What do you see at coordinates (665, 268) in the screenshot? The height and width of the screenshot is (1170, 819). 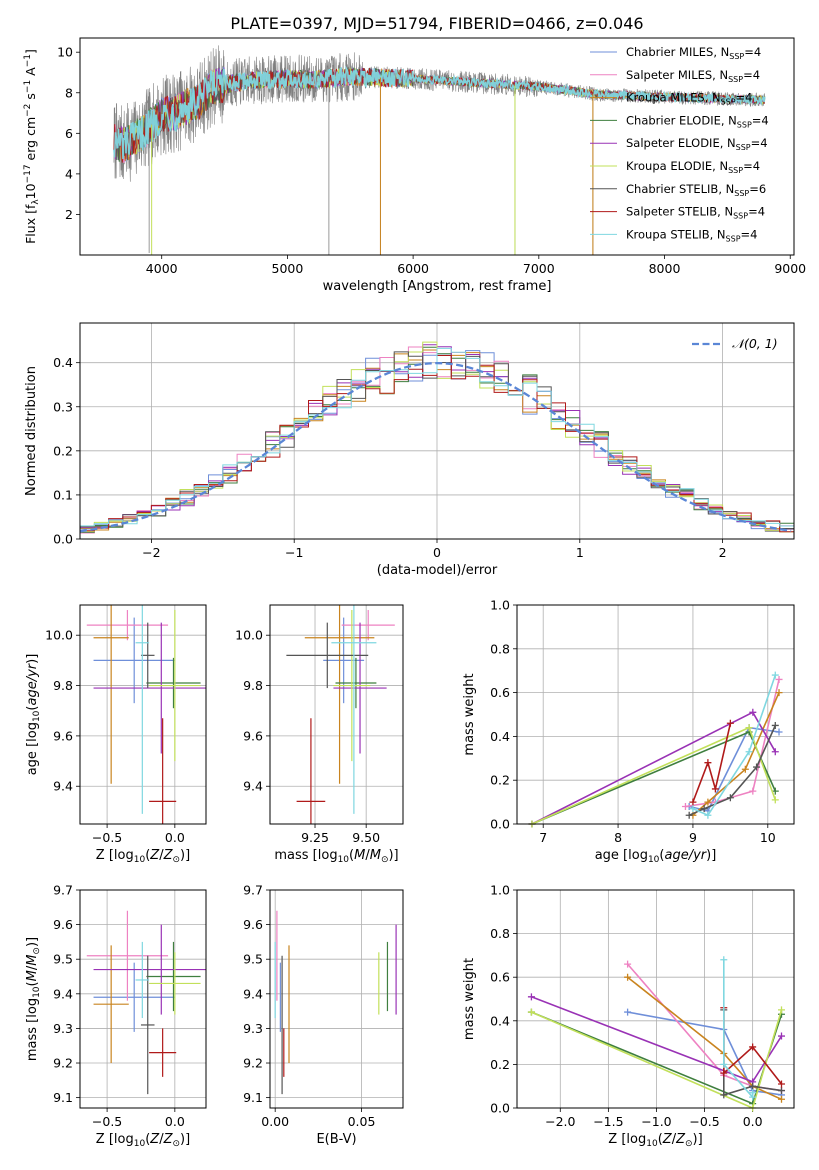 I see `x-tick-label: 8000` at bounding box center [665, 268].